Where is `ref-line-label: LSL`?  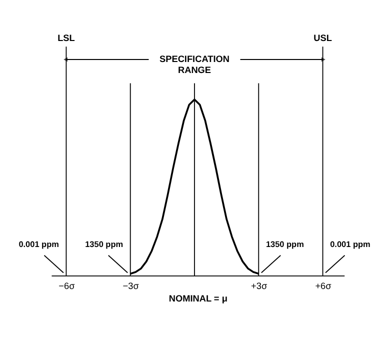 ref-line-label: LSL is located at coordinates (67, 38).